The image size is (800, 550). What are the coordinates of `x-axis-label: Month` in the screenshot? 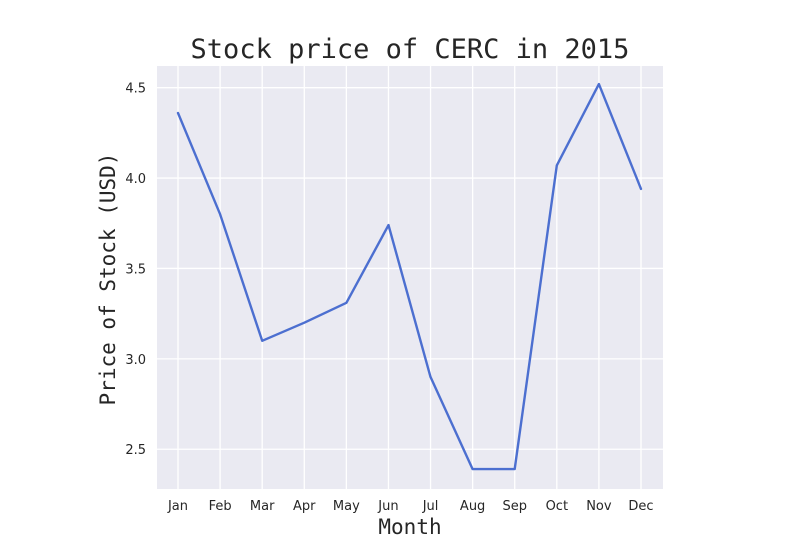 It's located at (409, 527).